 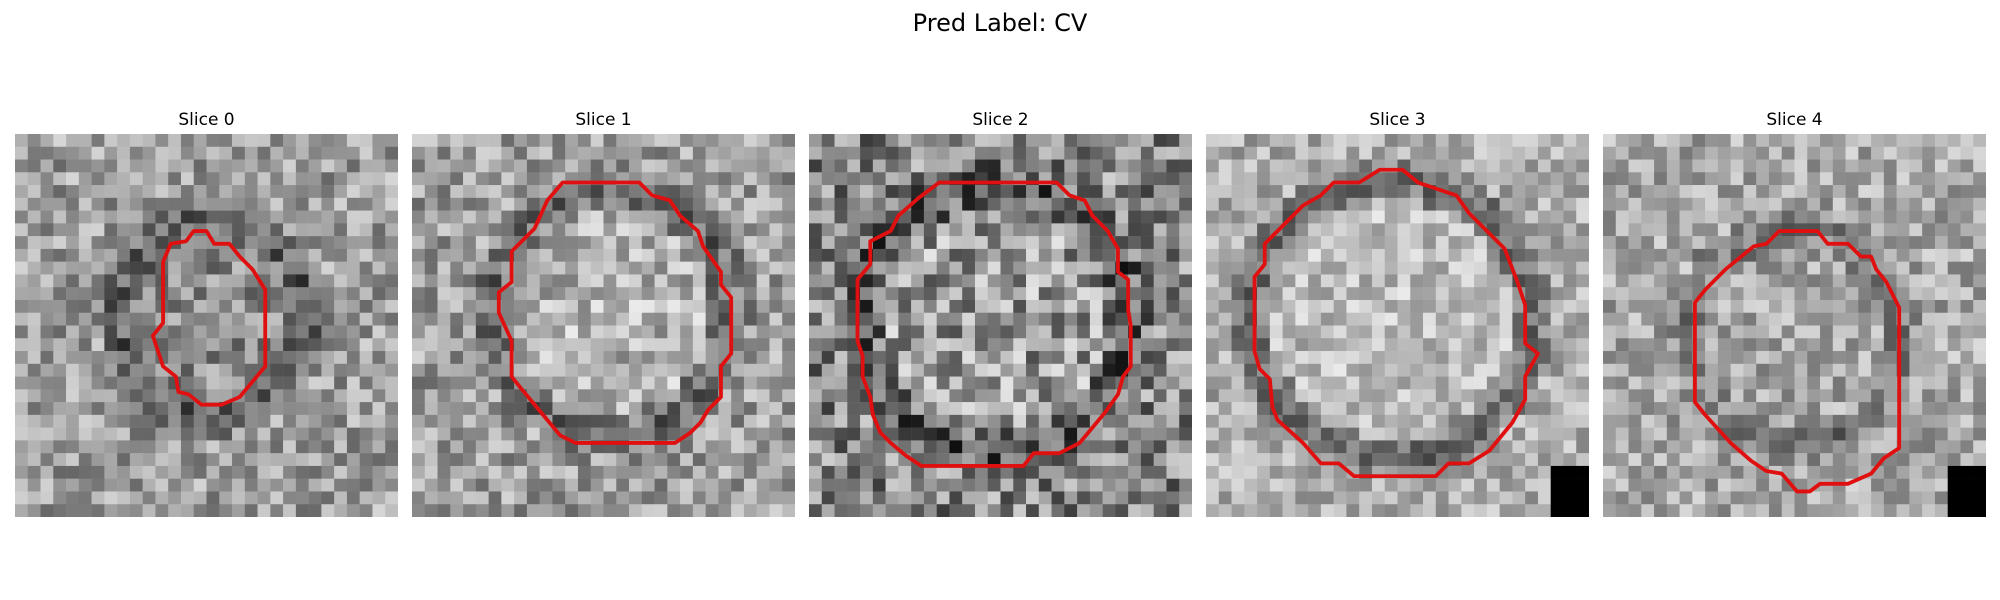 What do you see at coordinates (994, 324) in the screenshot?
I see `segmentation-contour` at bounding box center [994, 324].